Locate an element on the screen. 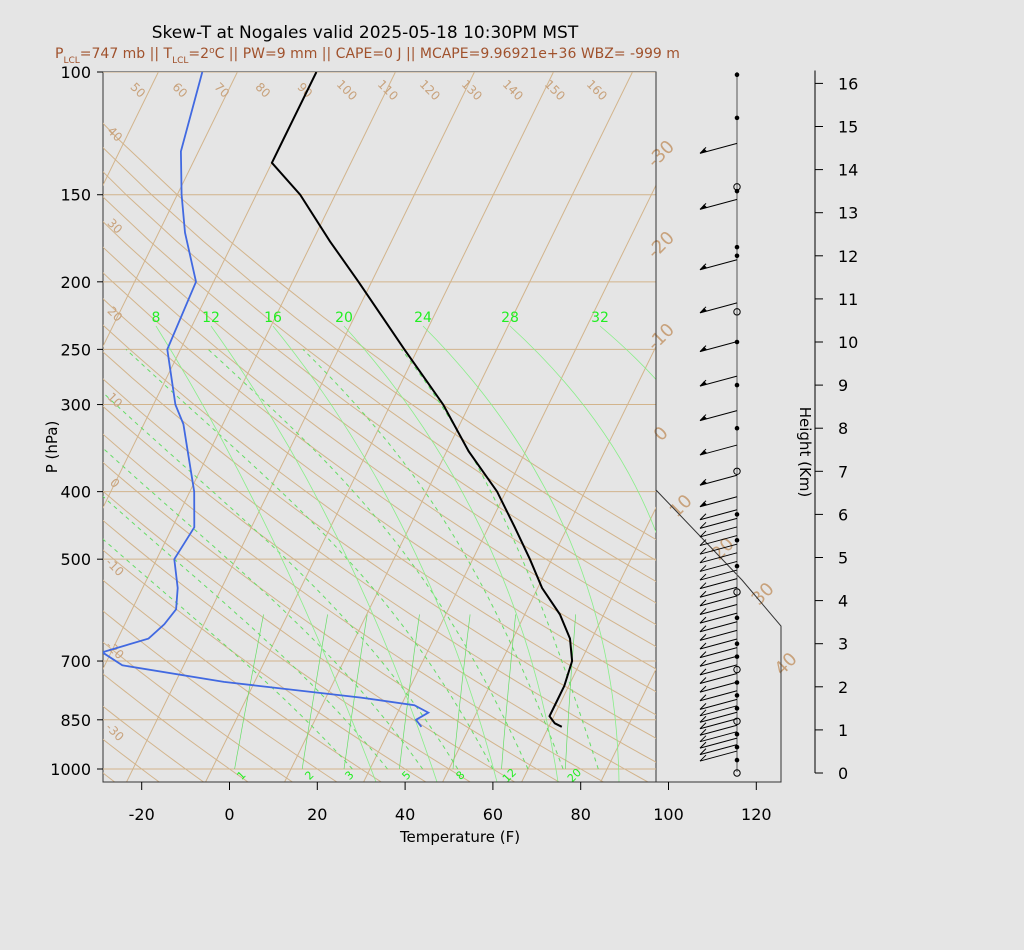 Image resolution: width=1024 pixels, height=950 pixels. height-tick-label: 11 is located at coordinates (848, 299).